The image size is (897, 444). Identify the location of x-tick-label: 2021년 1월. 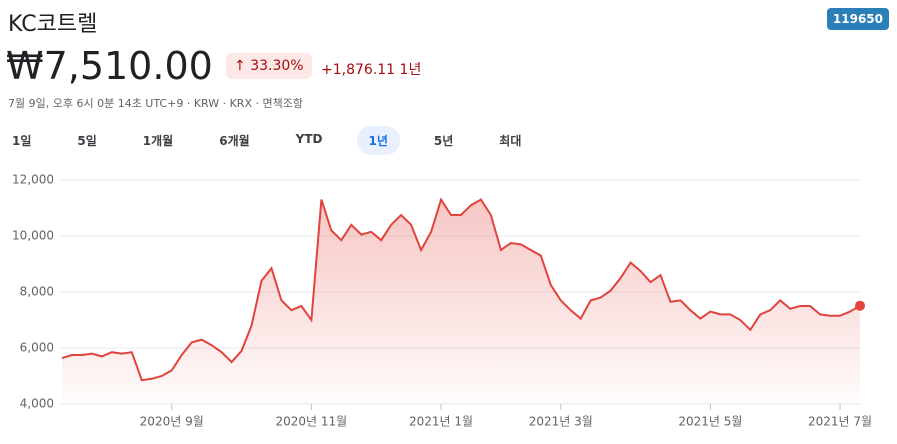
(441, 422).